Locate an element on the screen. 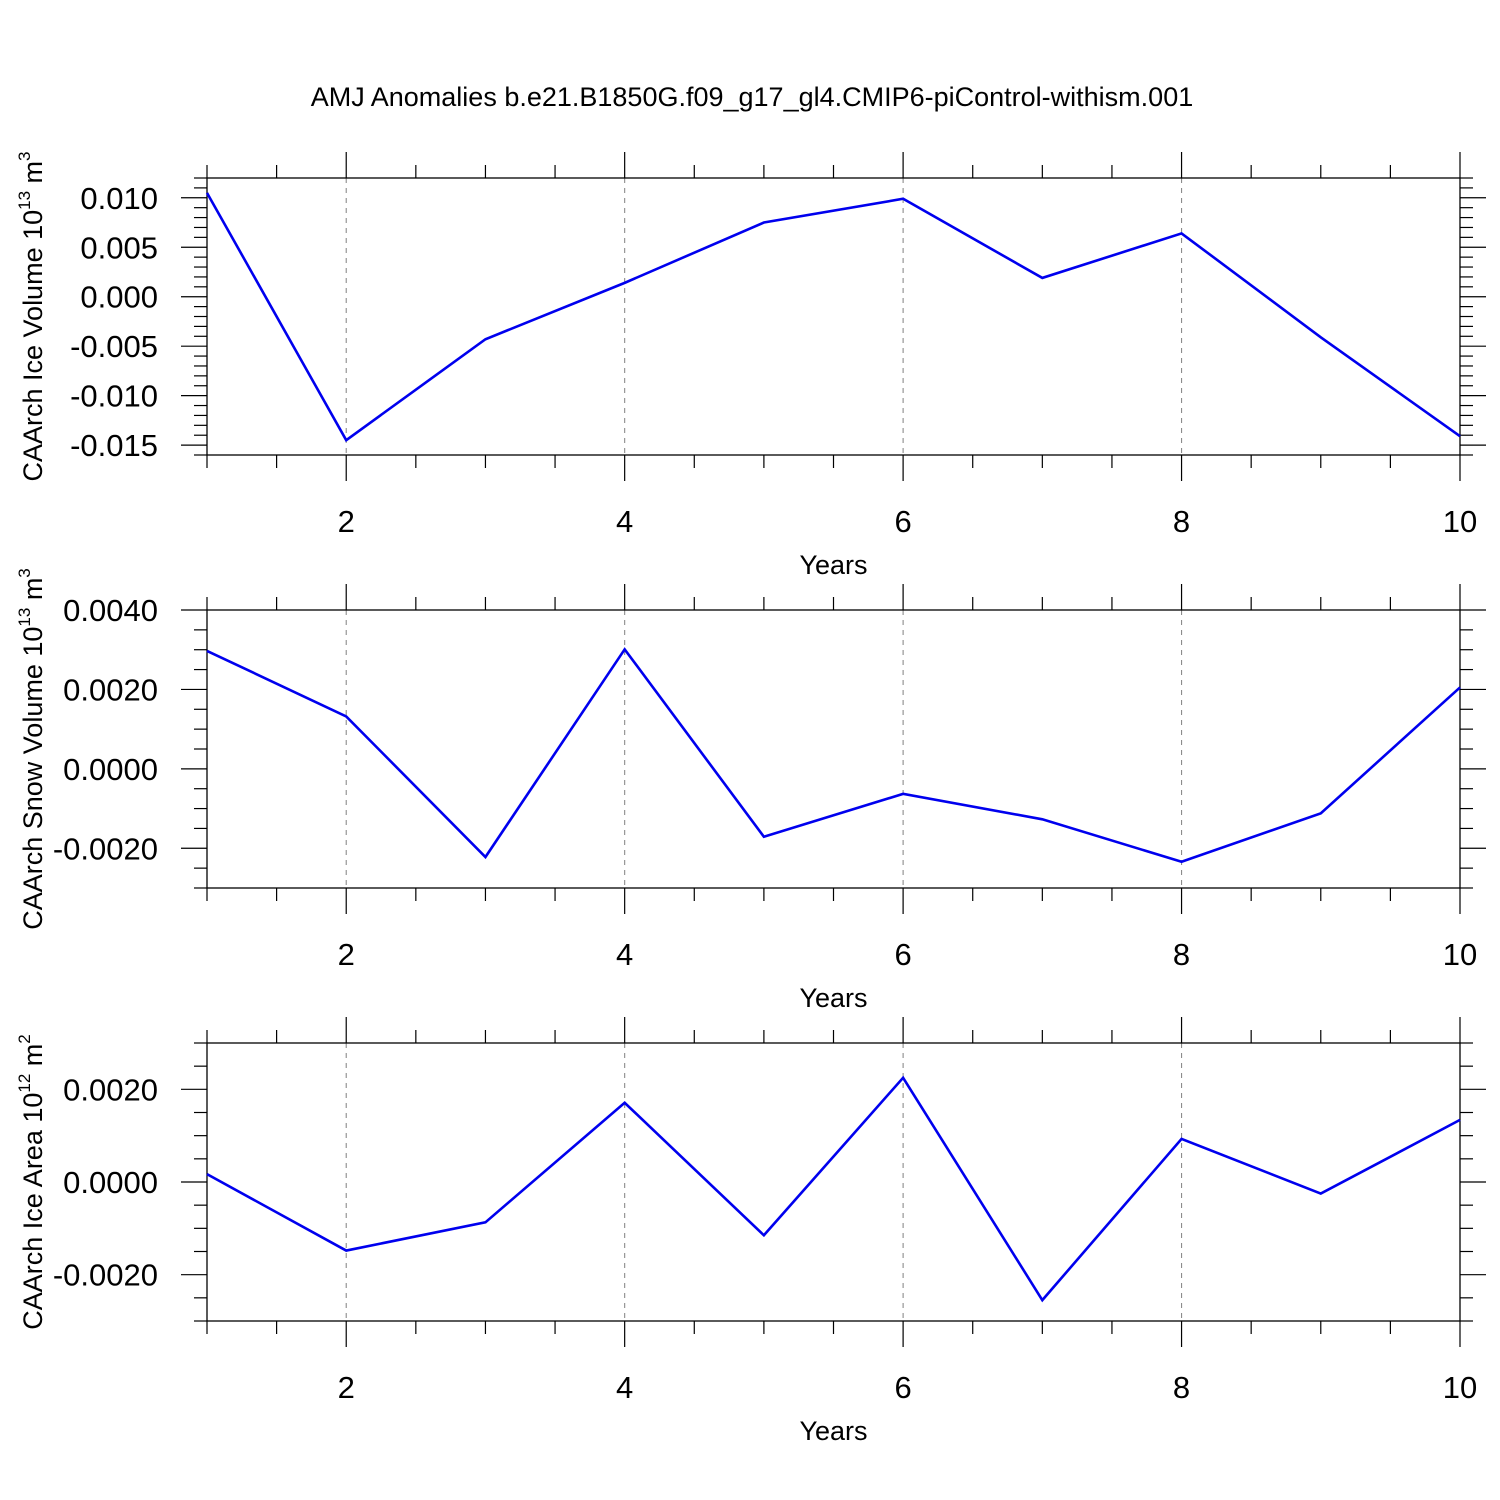  y-axis-label: CAArch Ice Area 1012 m2 is located at coordinates (31, 1182).